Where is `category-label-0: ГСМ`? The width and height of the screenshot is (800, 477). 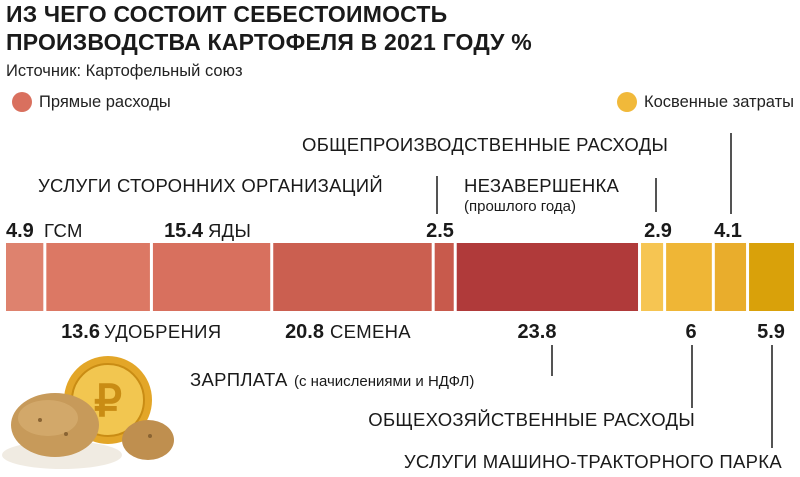
category-label-0: ГСМ is located at coordinates (63, 230).